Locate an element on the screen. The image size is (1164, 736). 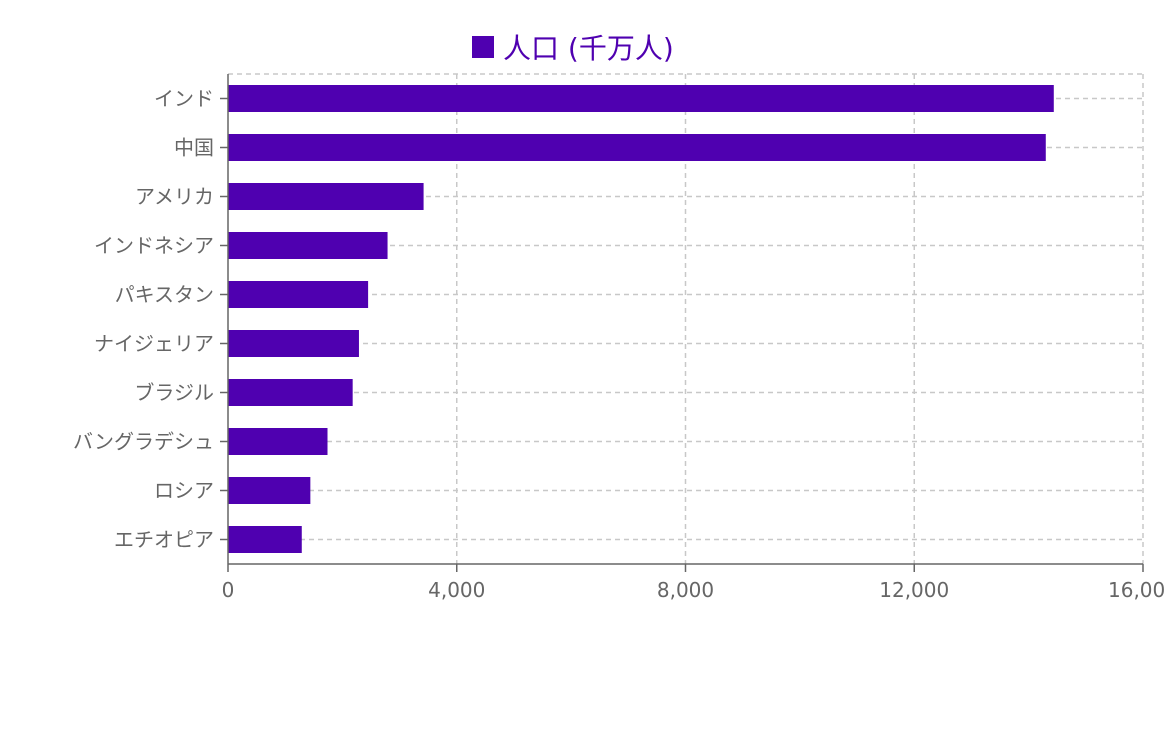
y-tick-label: ナイジェリア is located at coordinates (154, 344).